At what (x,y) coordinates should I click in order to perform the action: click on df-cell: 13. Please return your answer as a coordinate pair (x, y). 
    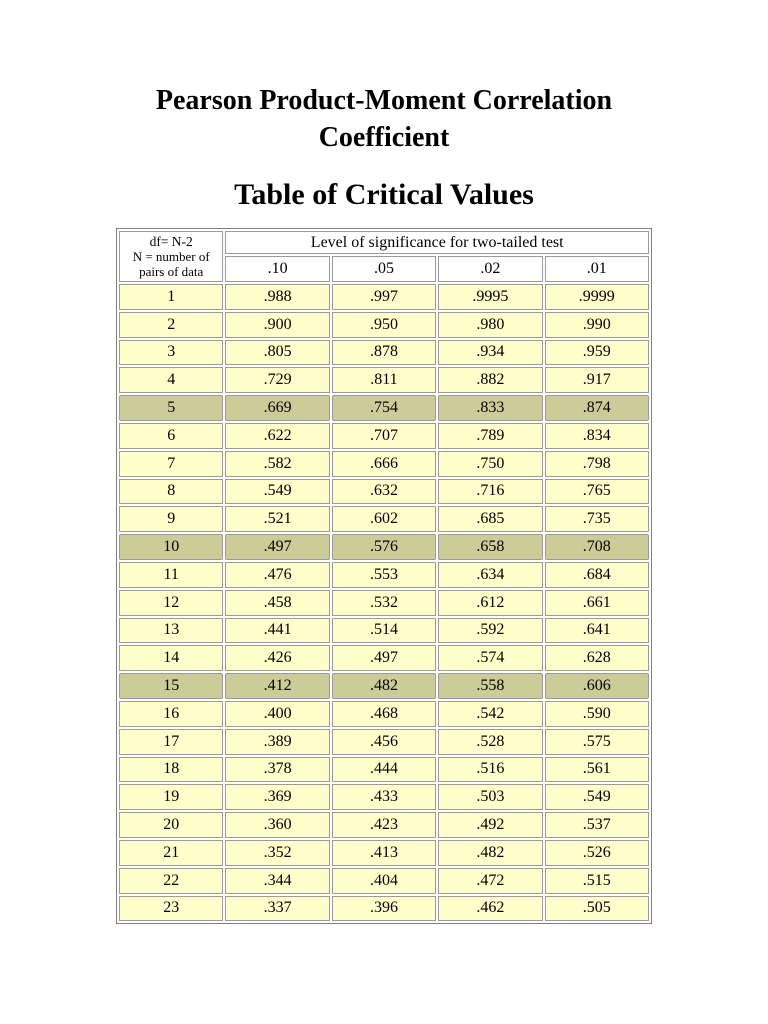
    Looking at the image, I should click on (171, 630).